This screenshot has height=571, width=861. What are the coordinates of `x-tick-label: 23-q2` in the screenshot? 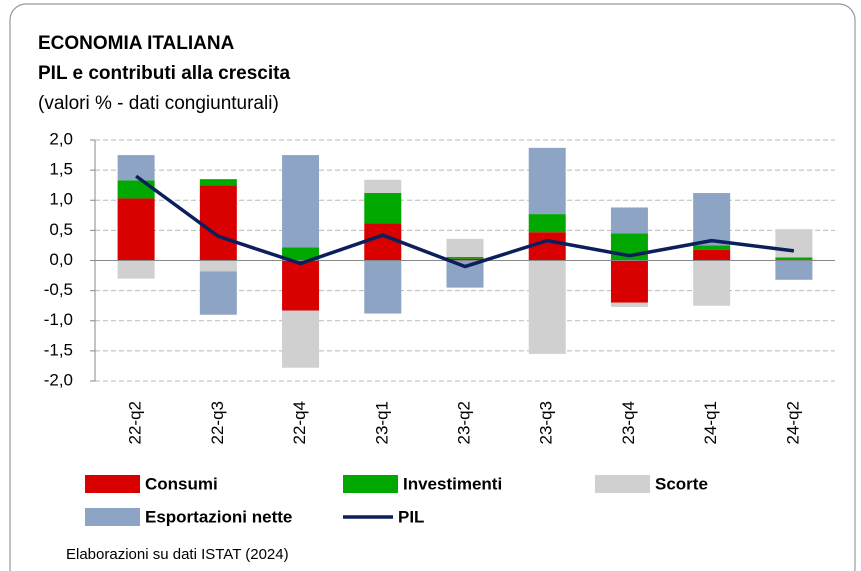 It's located at (463, 422).